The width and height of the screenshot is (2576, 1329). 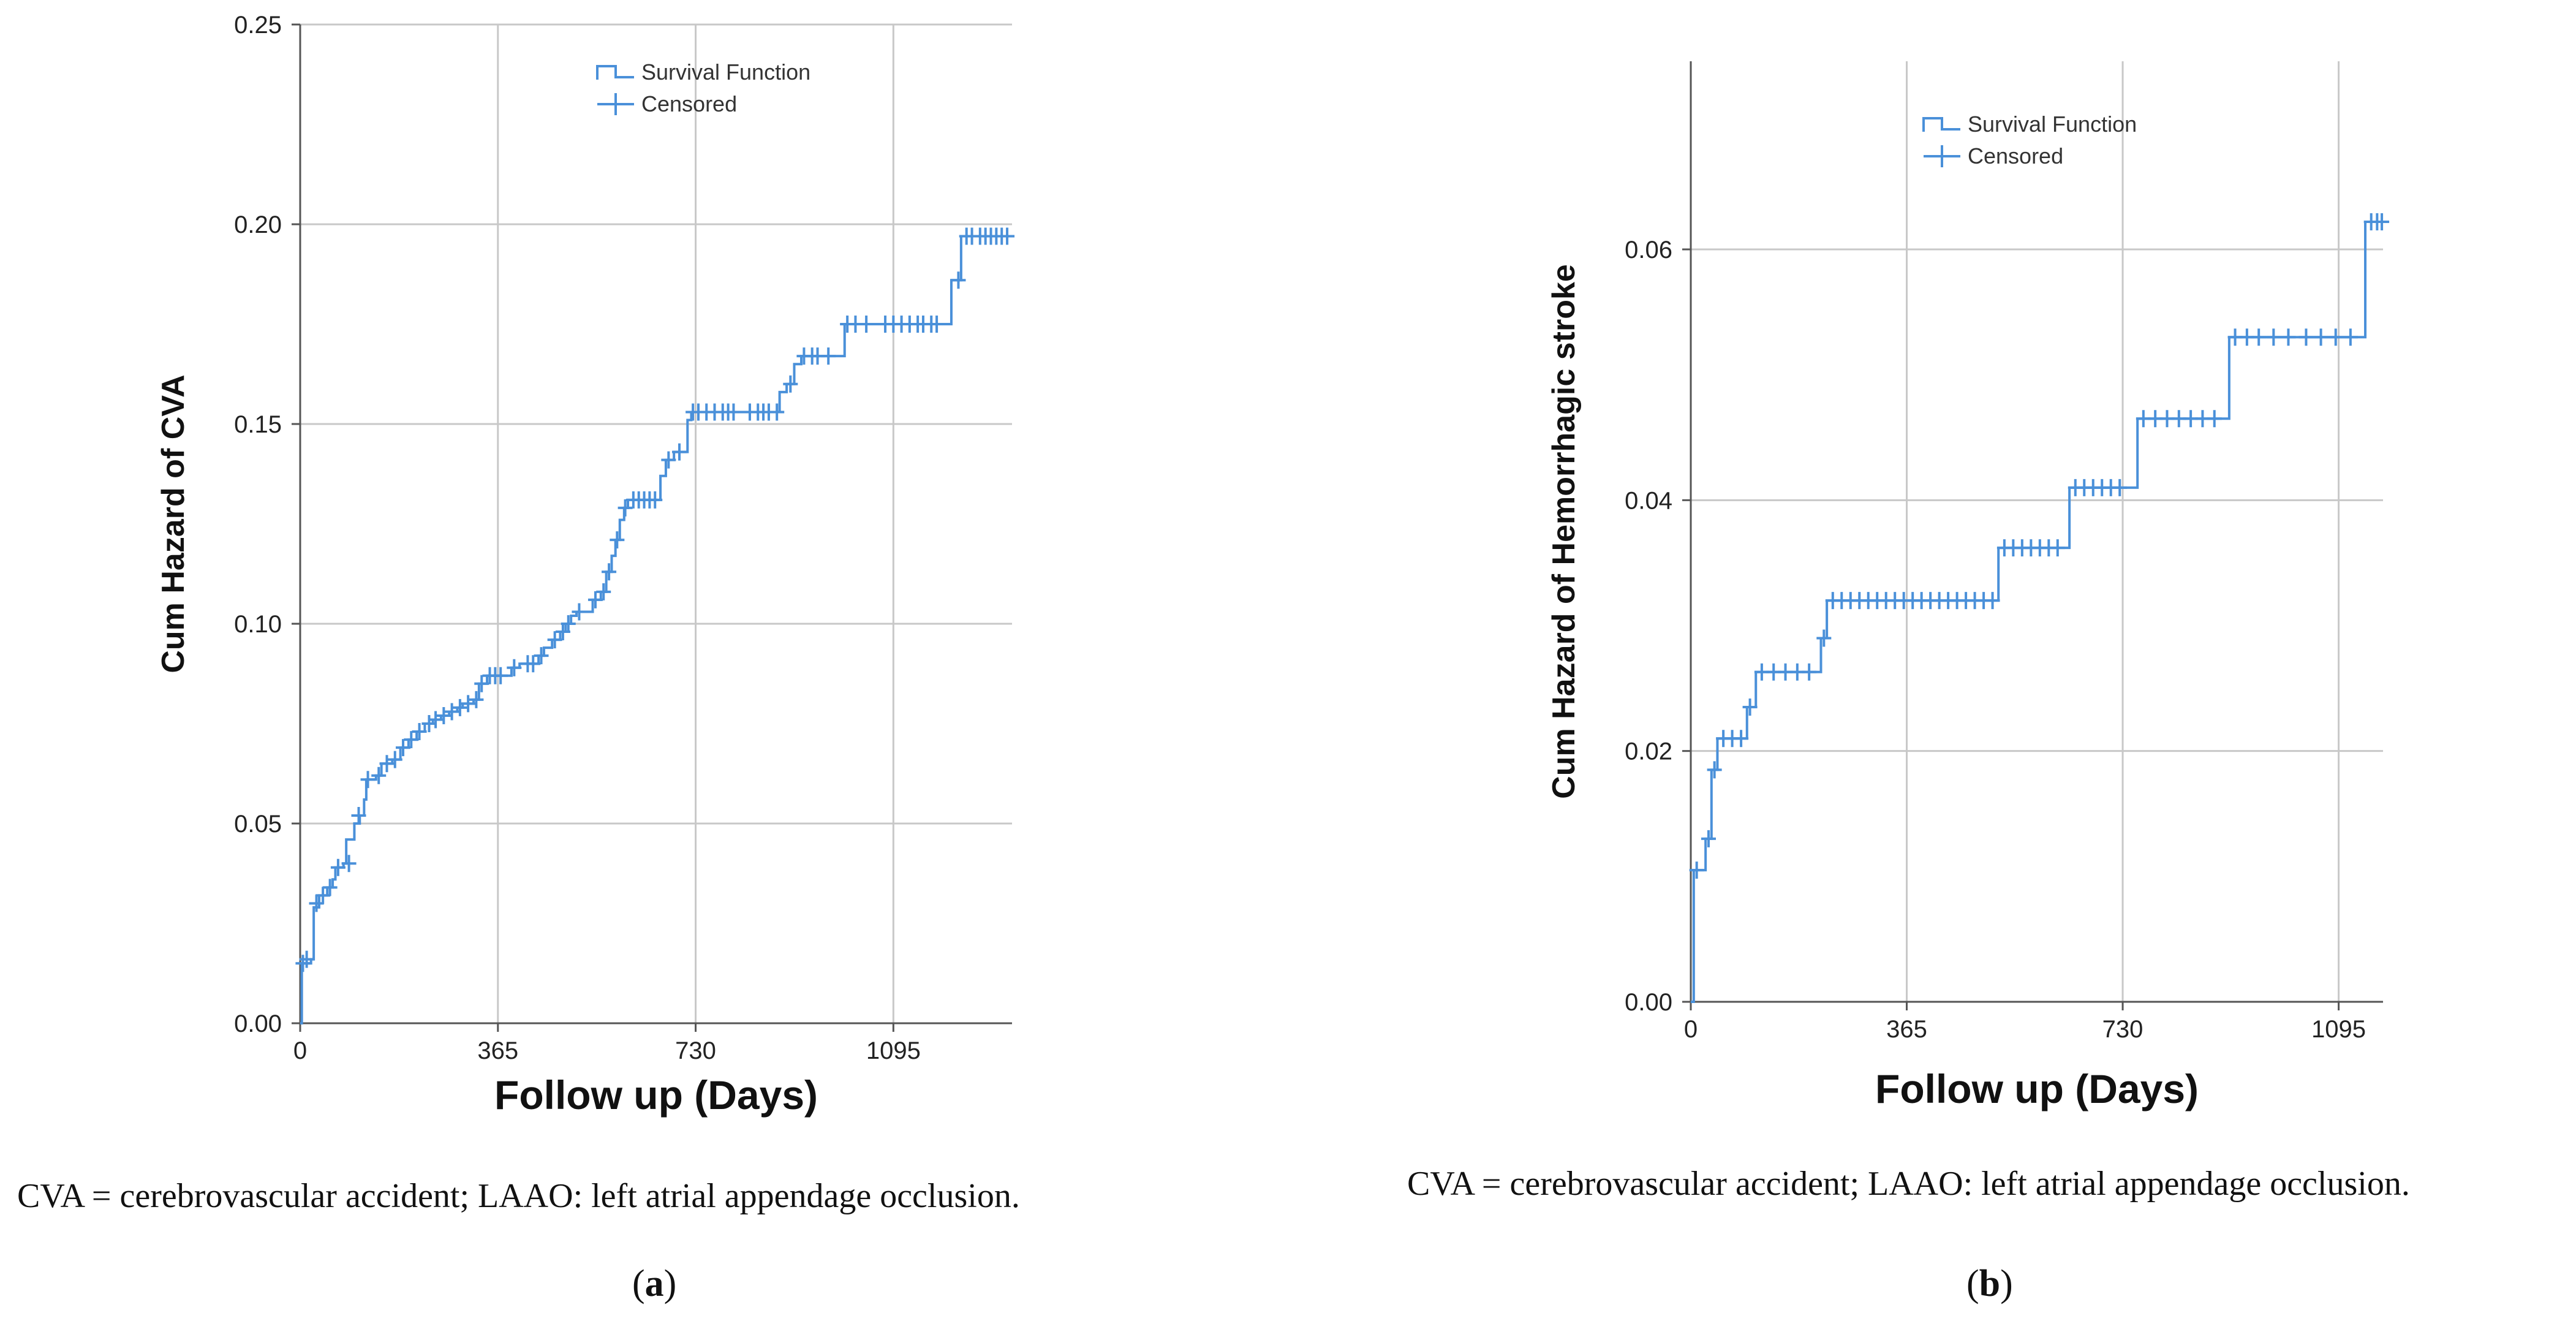 I want to click on legend-survival-swatch, so click(x=615, y=72).